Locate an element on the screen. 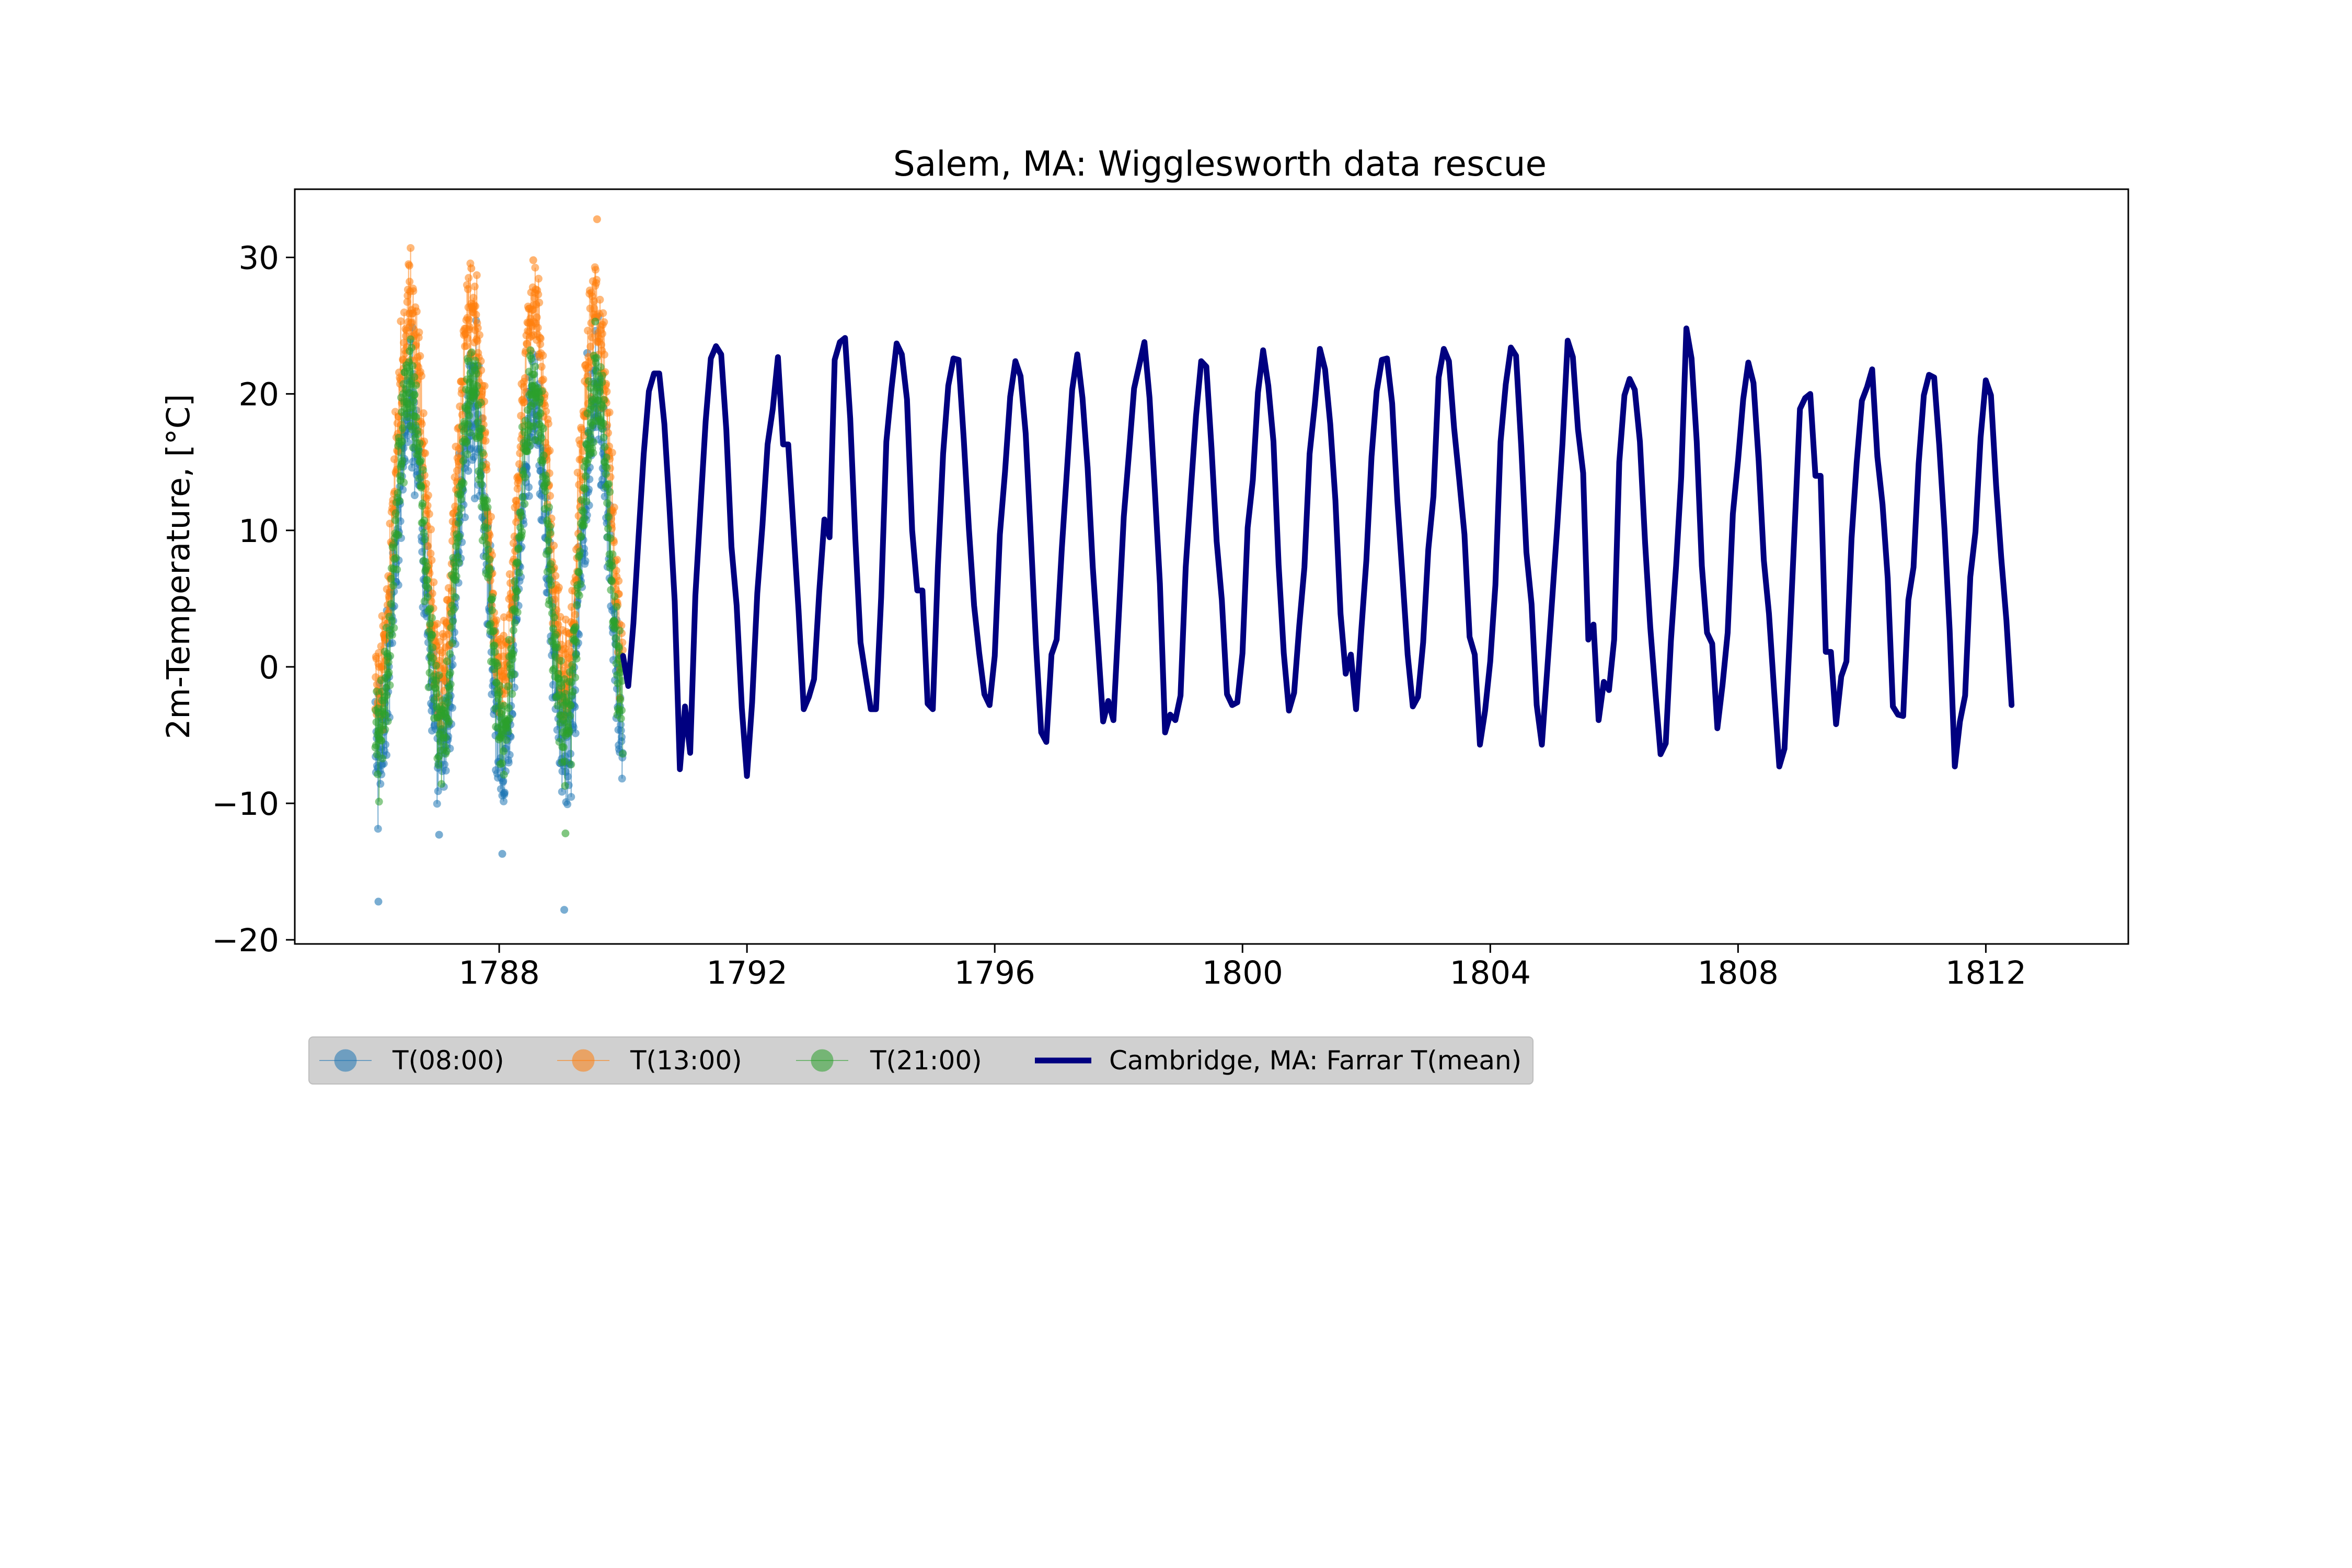 The height and width of the screenshot is (1568, 2352). y-tick-label: −20 is located at coordinates (245, 940).